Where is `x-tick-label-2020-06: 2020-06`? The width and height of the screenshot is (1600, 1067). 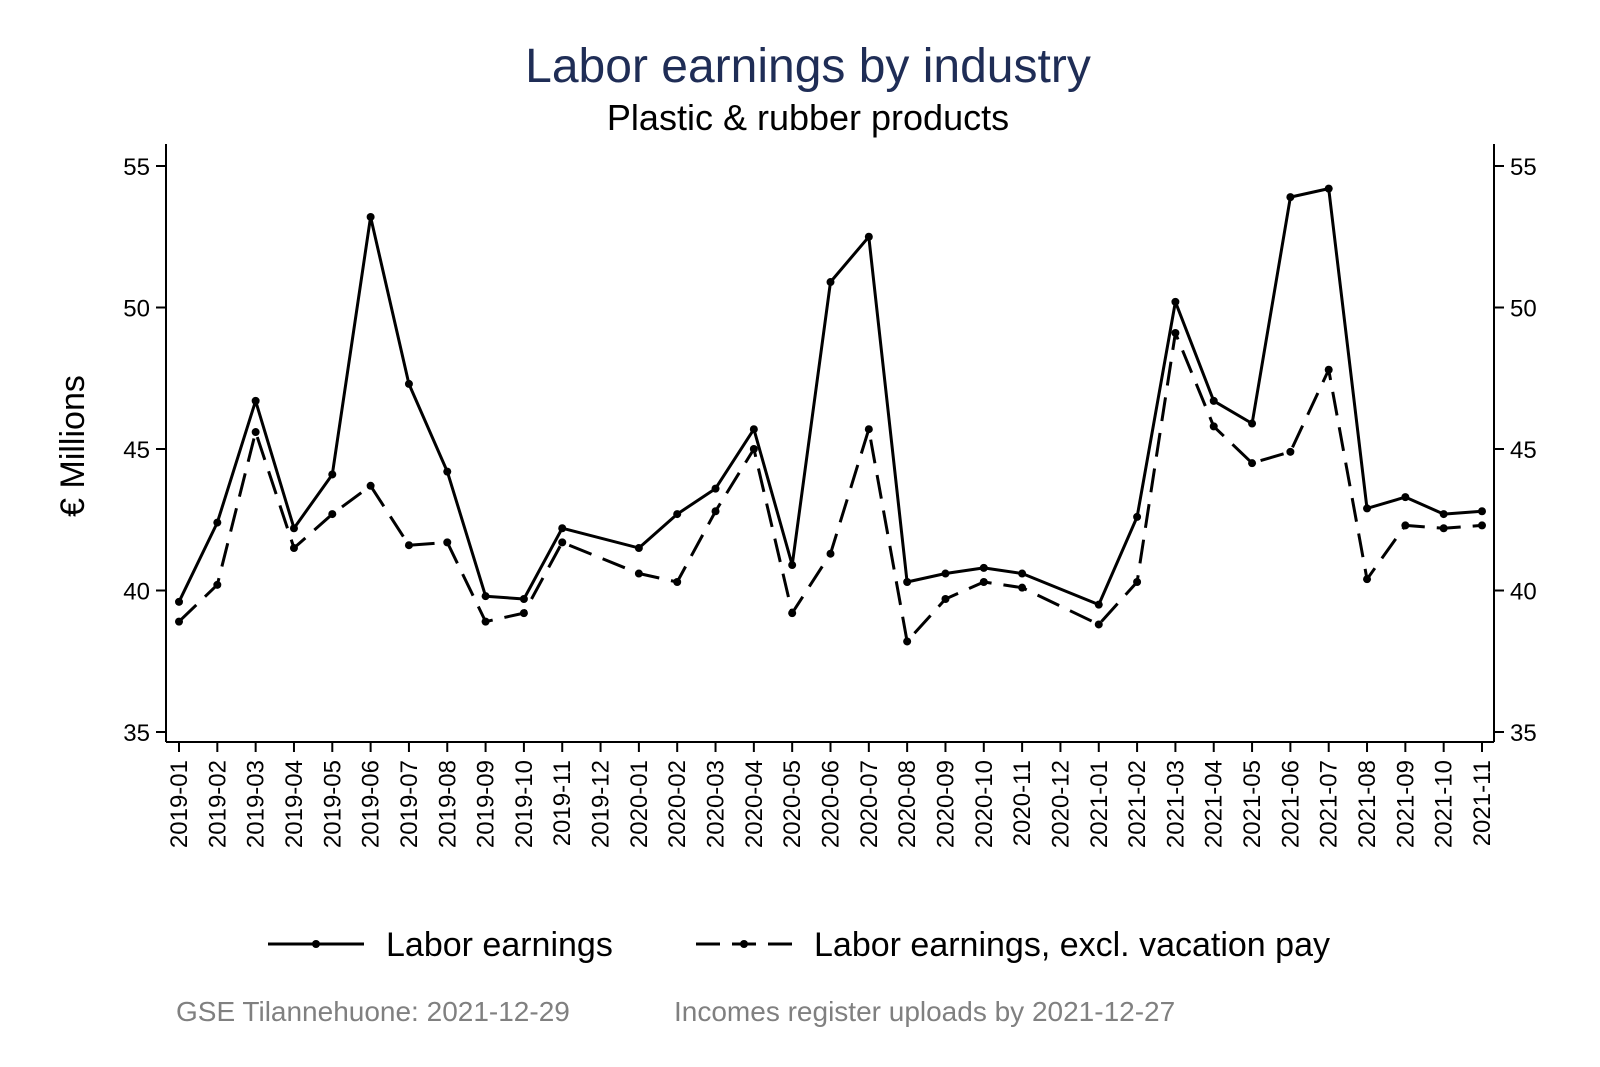
x-tick-label-2020-06: 2020-06 is located at coordinates (831, 804).